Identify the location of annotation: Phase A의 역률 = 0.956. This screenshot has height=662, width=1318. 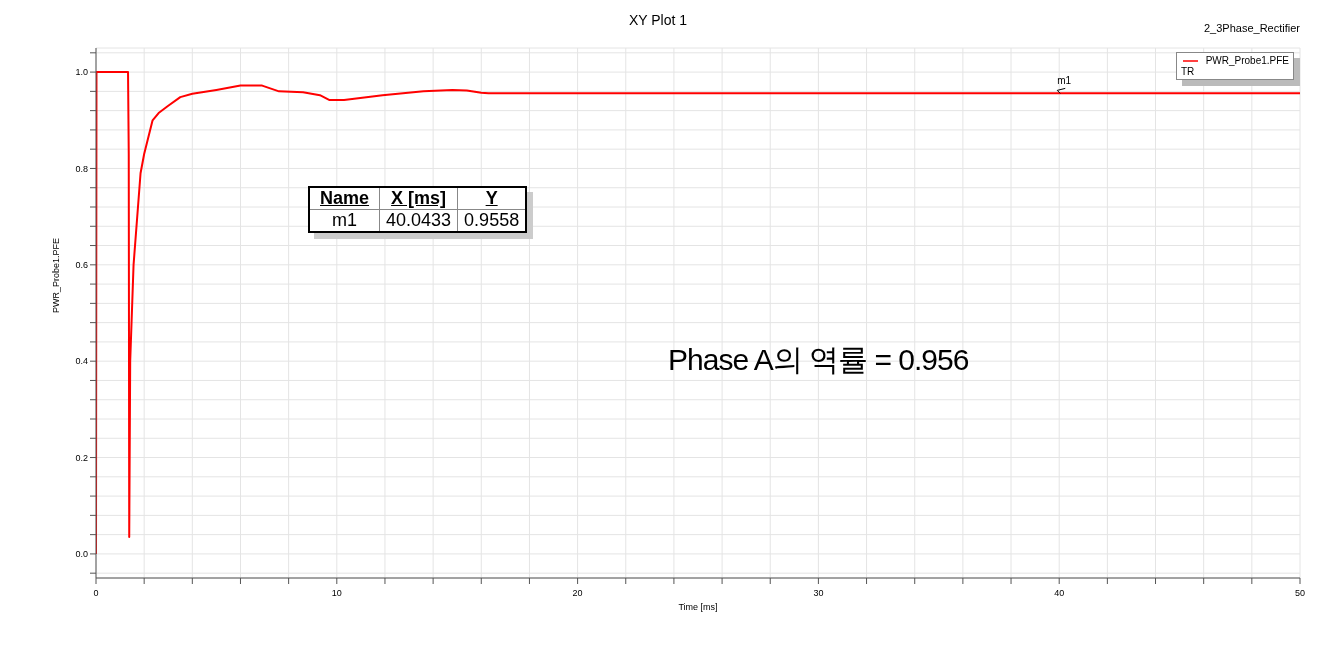
(818, 360).